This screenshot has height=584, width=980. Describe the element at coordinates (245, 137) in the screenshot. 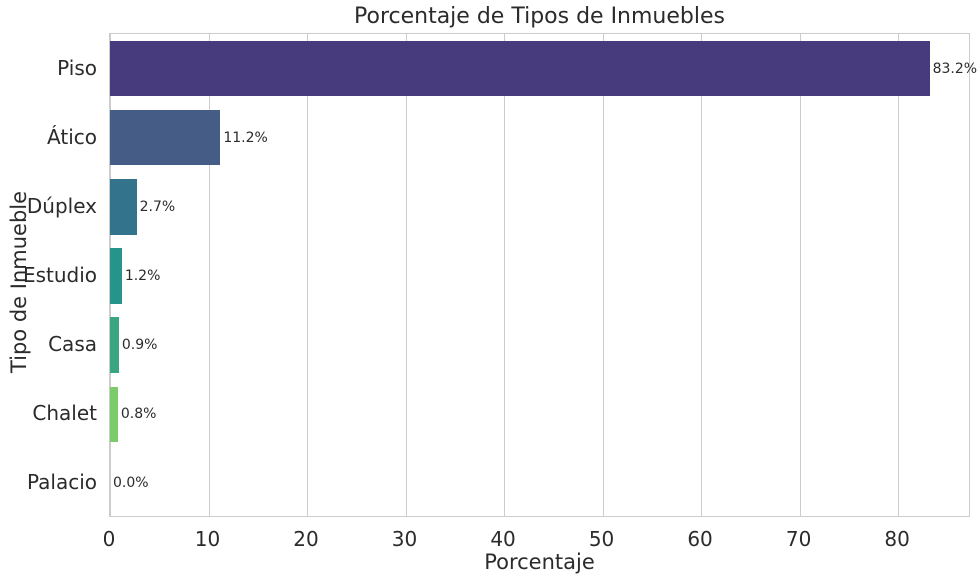

I see `bar-value-label: 11.2%` at that location.